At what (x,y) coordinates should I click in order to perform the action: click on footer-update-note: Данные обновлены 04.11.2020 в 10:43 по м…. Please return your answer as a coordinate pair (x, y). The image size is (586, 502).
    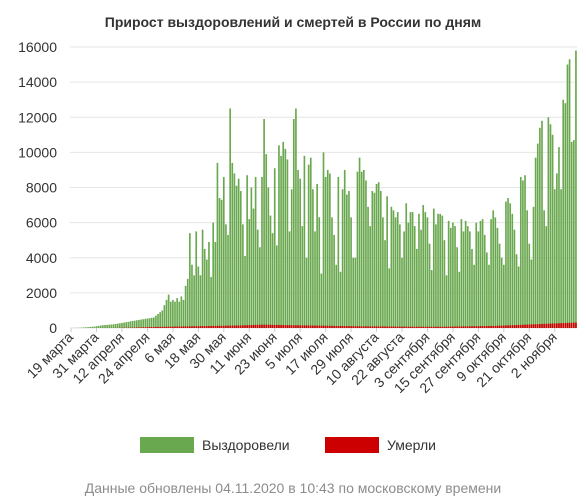
    Looking at the image, I should click on (293, 488).